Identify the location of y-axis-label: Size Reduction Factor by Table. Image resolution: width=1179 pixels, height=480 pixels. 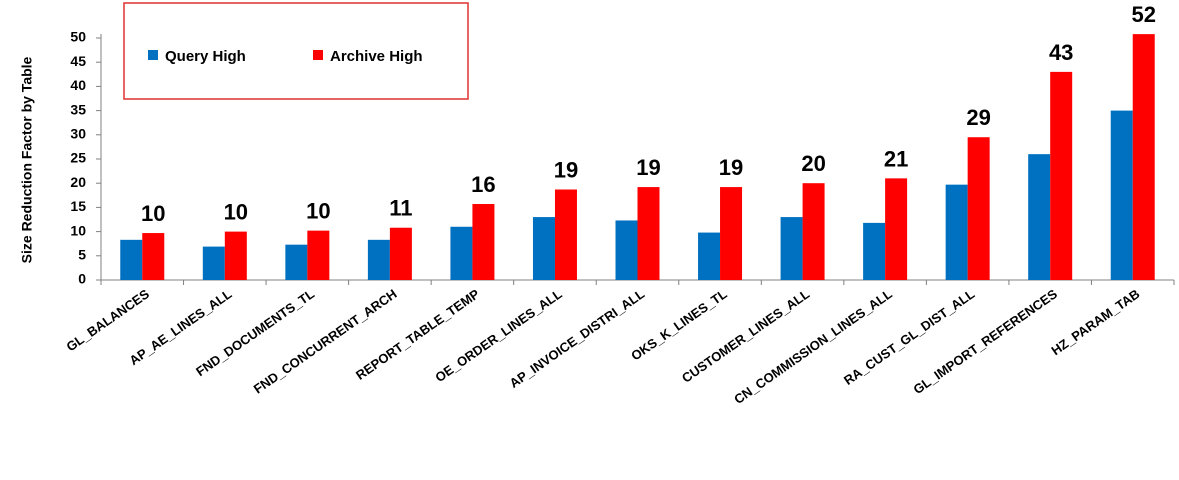
(27, 159).